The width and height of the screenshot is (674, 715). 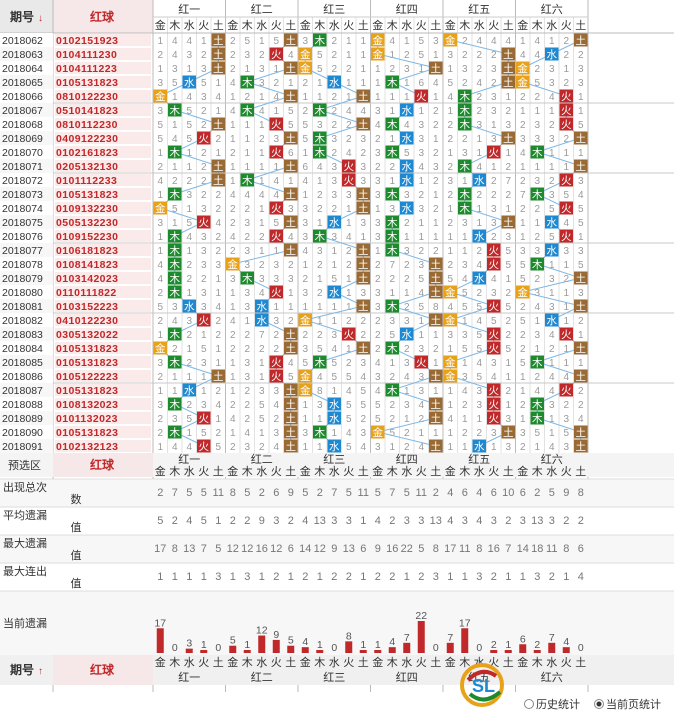 I want to click on header-period-label: 期号, so click(x=22, y=16).